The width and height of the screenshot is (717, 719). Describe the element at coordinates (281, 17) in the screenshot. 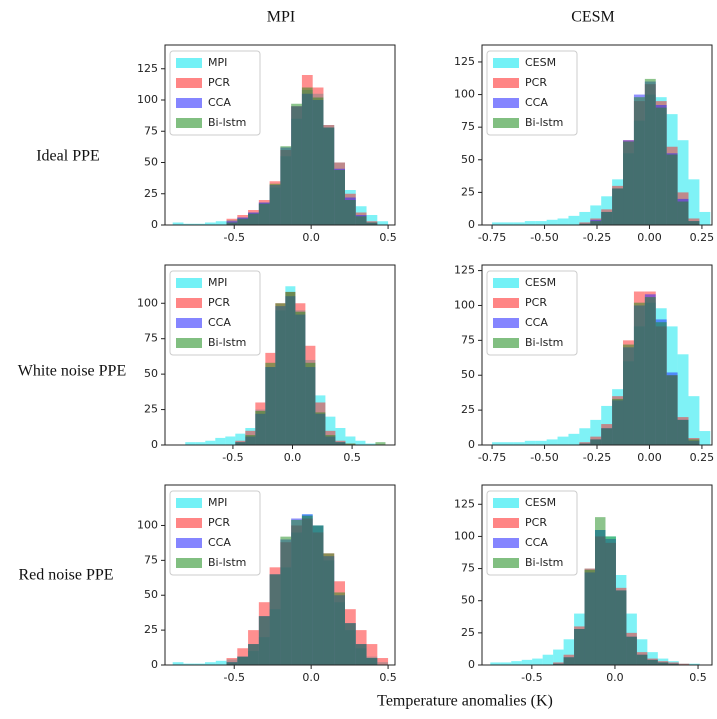

I see `column-title: MPI` at that location.